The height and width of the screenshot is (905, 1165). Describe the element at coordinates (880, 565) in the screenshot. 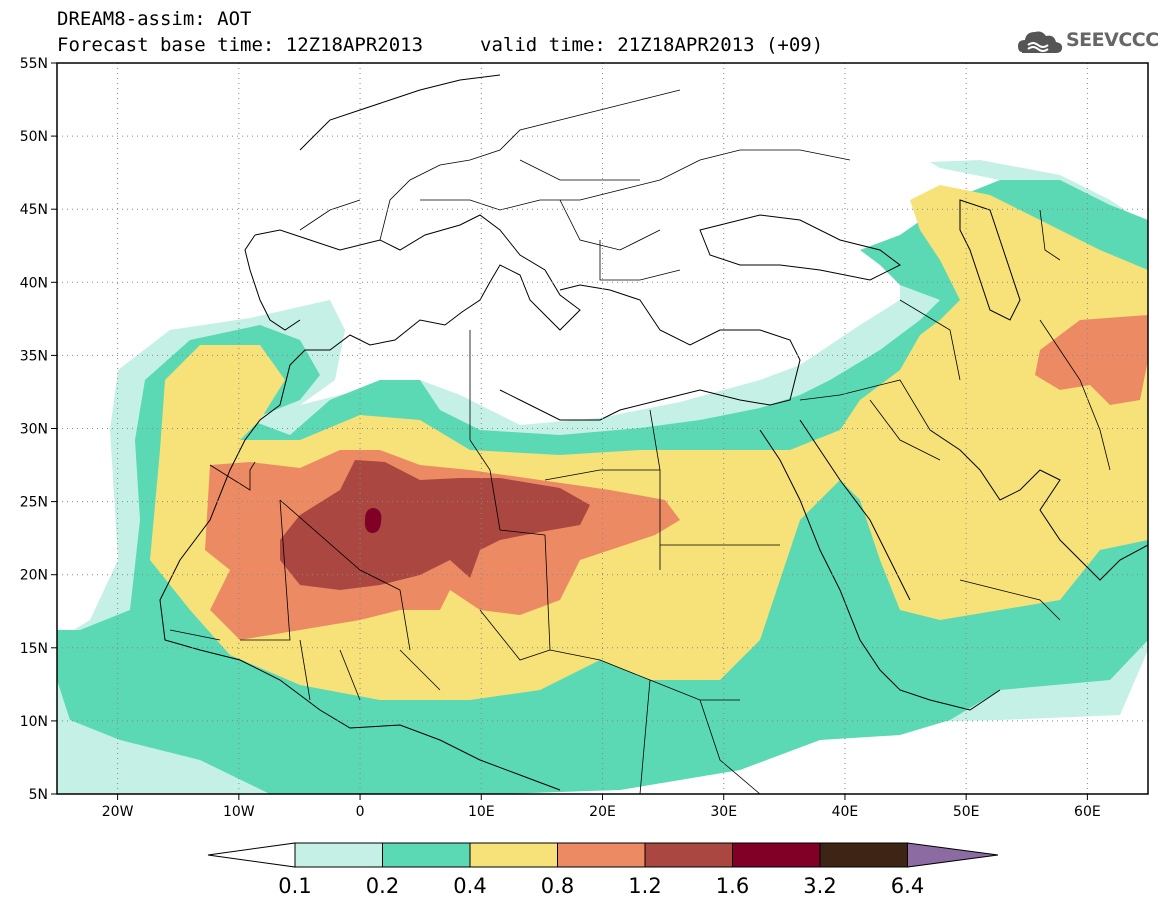

I see `coastline-red-sea` at that location.